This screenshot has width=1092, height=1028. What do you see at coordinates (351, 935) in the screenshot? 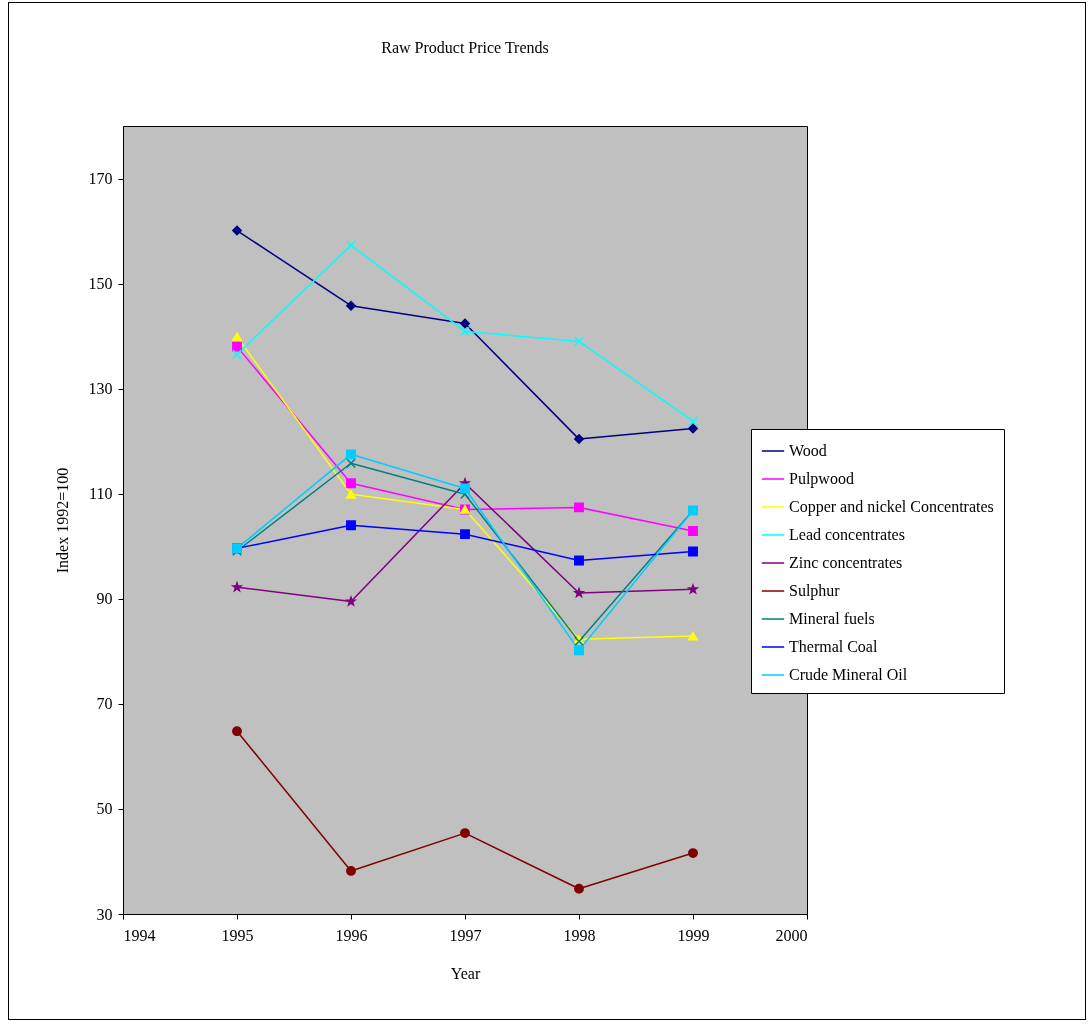
I see `x-tick-label: 1996` at bounding box center [351, 935].